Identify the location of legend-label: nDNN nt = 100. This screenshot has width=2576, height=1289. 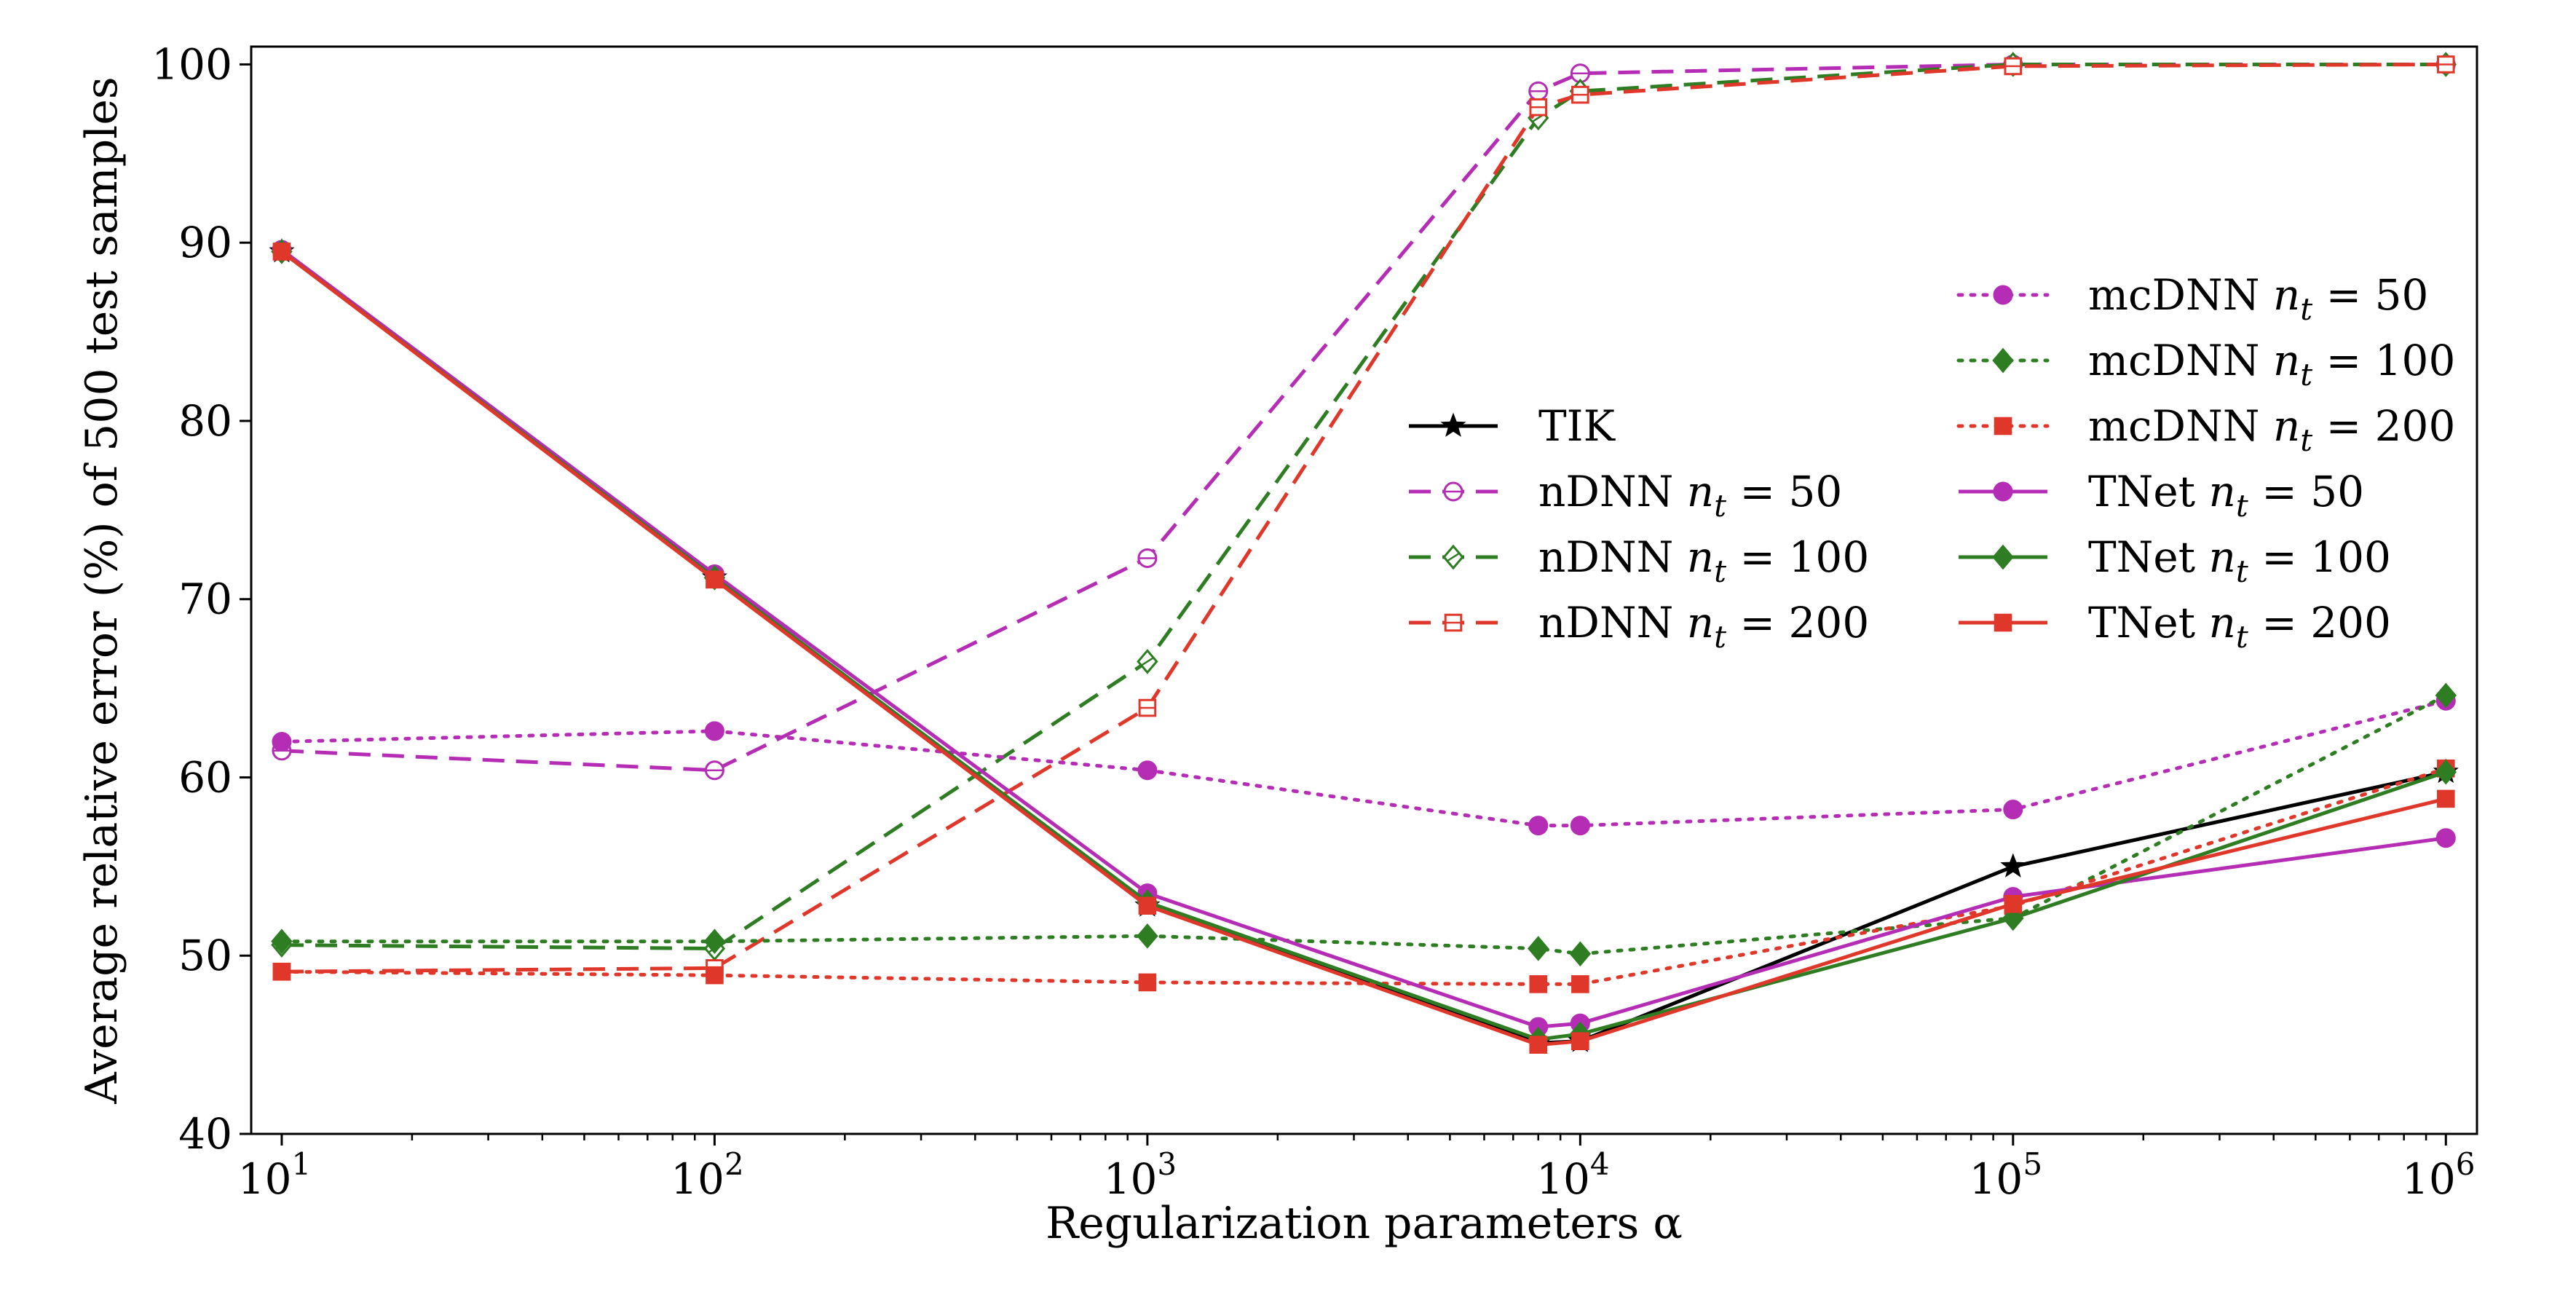
(1704, 561).